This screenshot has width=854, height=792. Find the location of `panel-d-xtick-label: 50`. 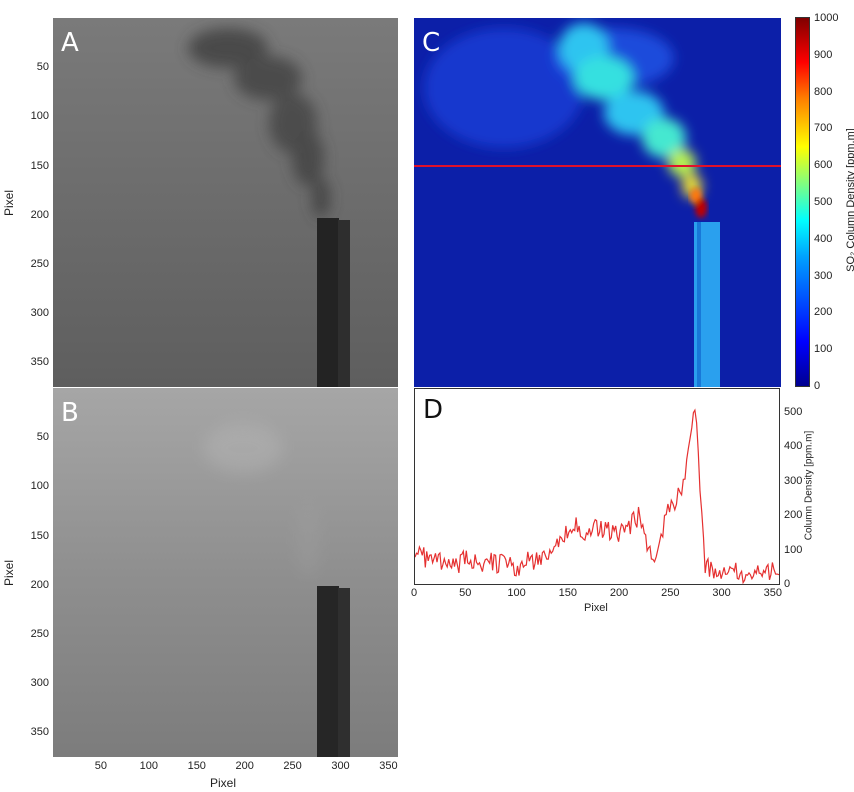

panel-d-xtick-label: 50 is located at coordinates (465, 593).